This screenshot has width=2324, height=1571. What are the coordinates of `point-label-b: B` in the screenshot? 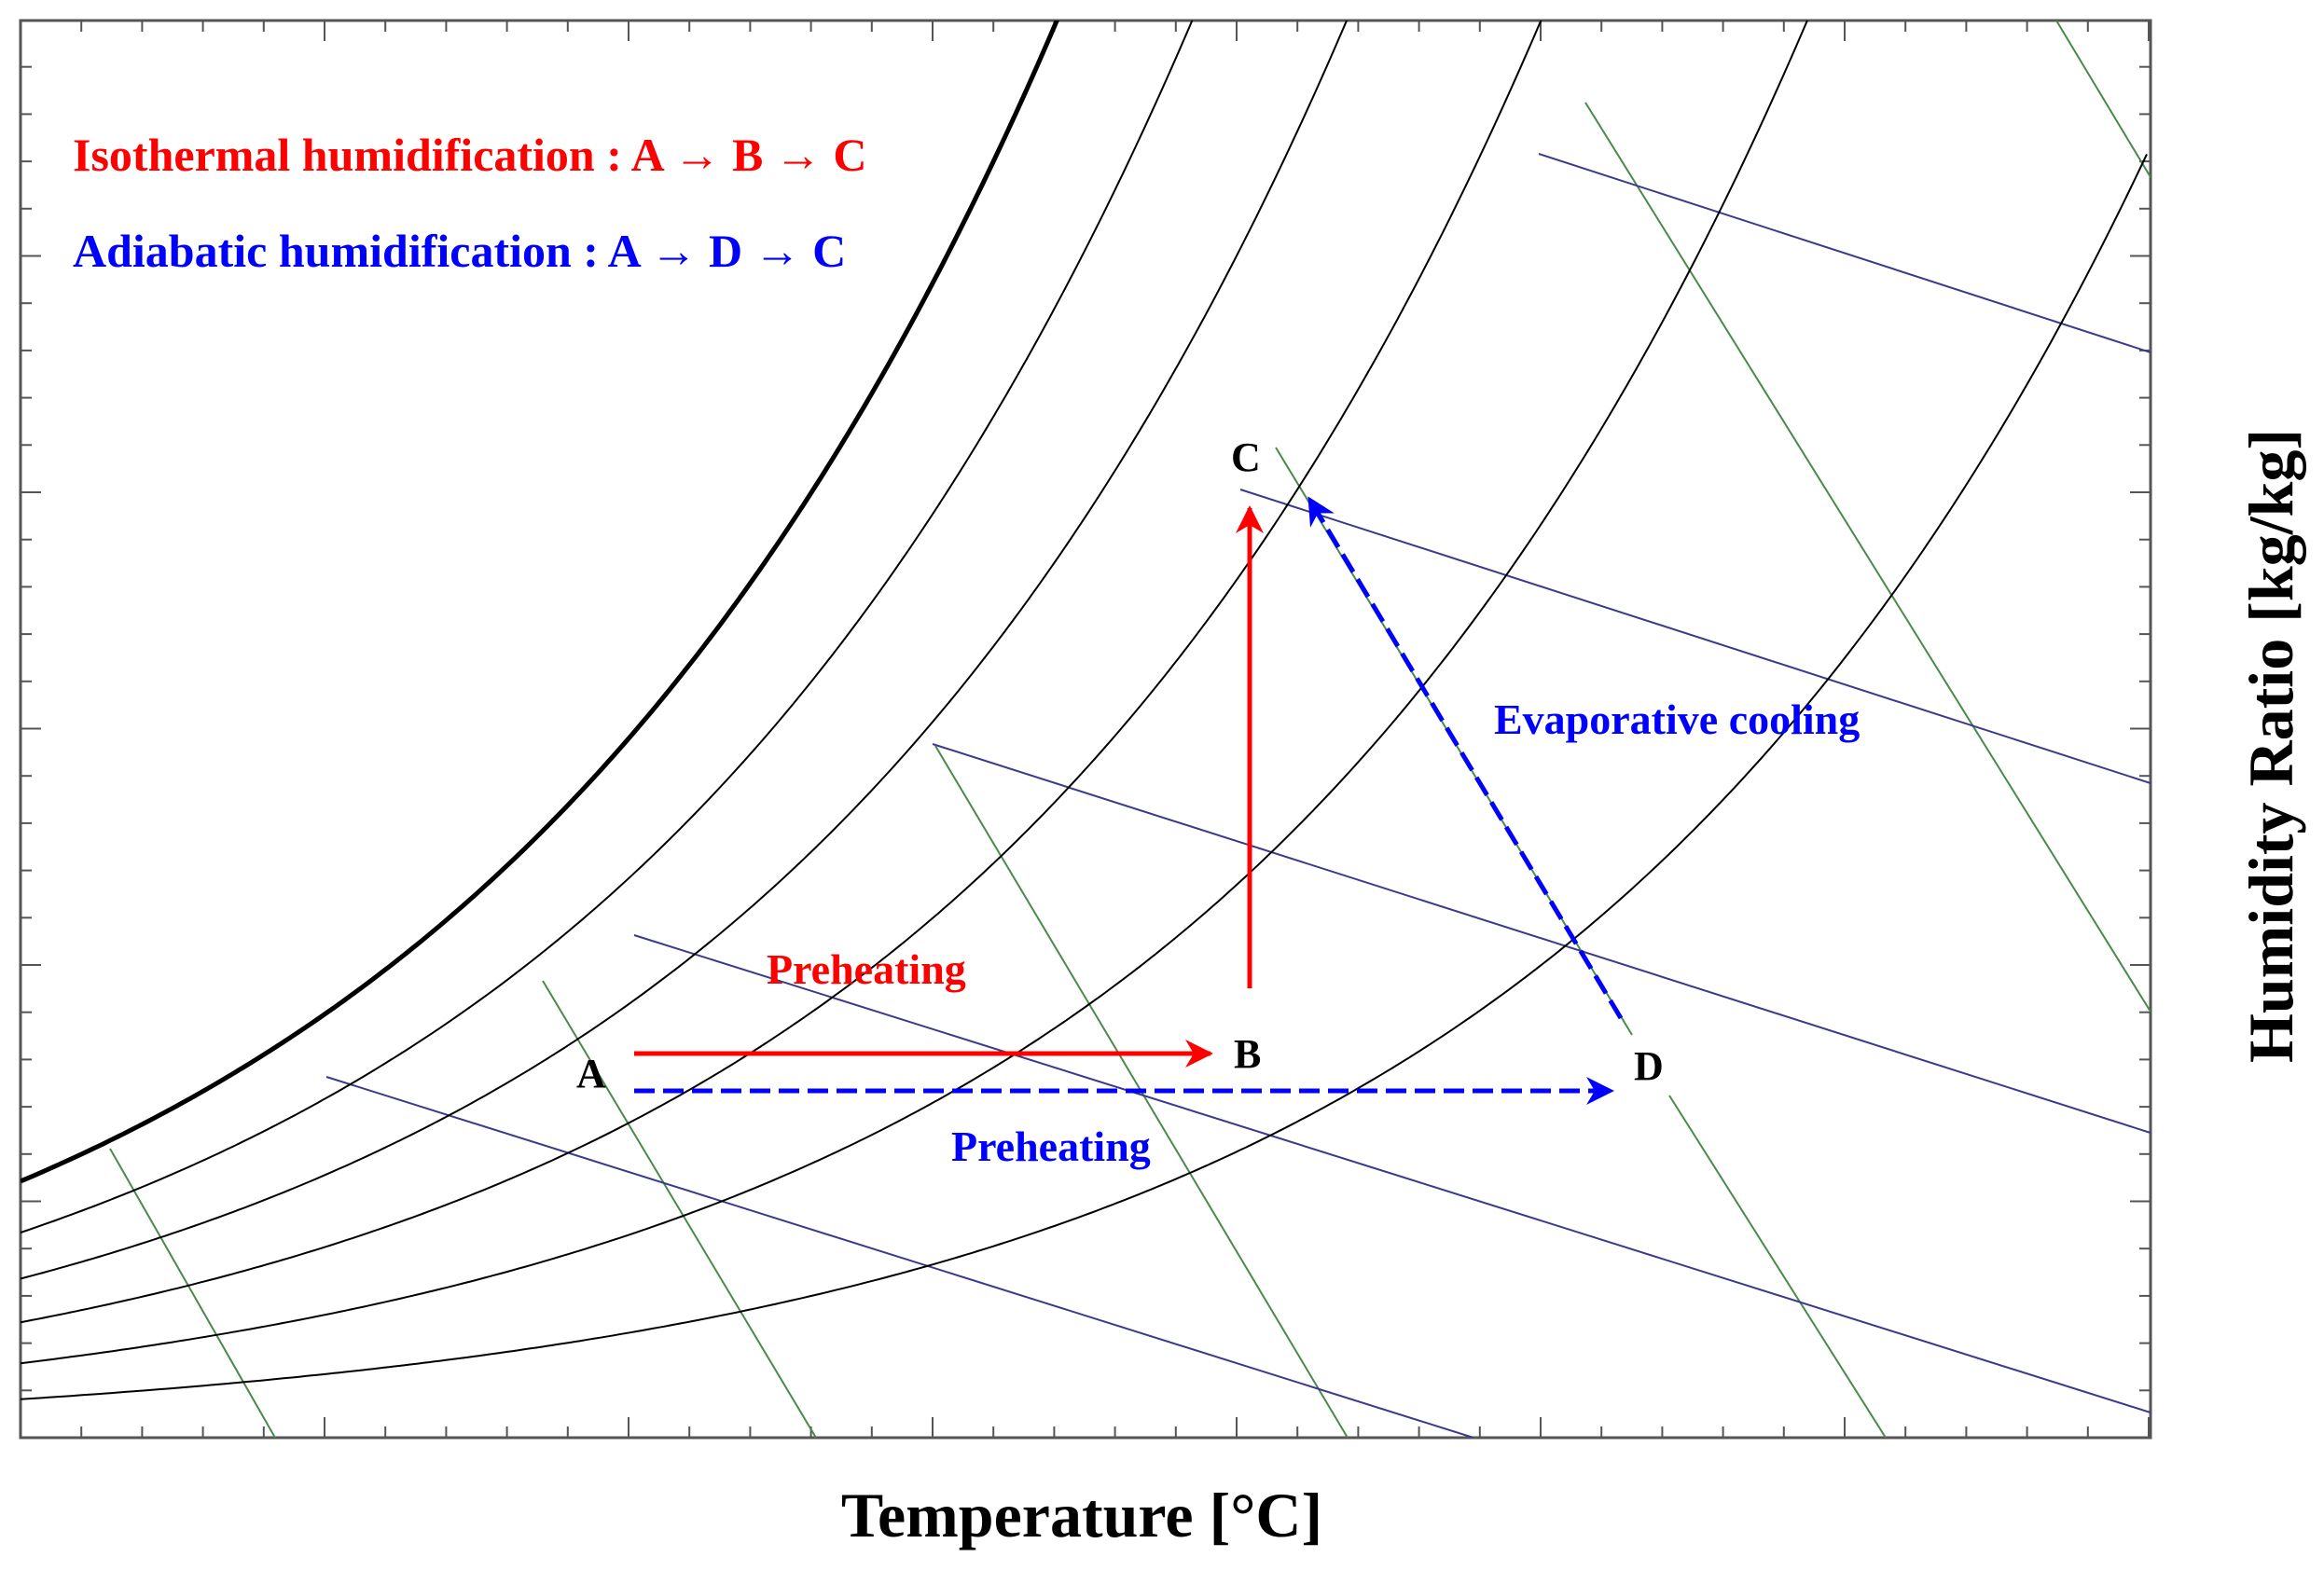 It's located at (1247, 1054).